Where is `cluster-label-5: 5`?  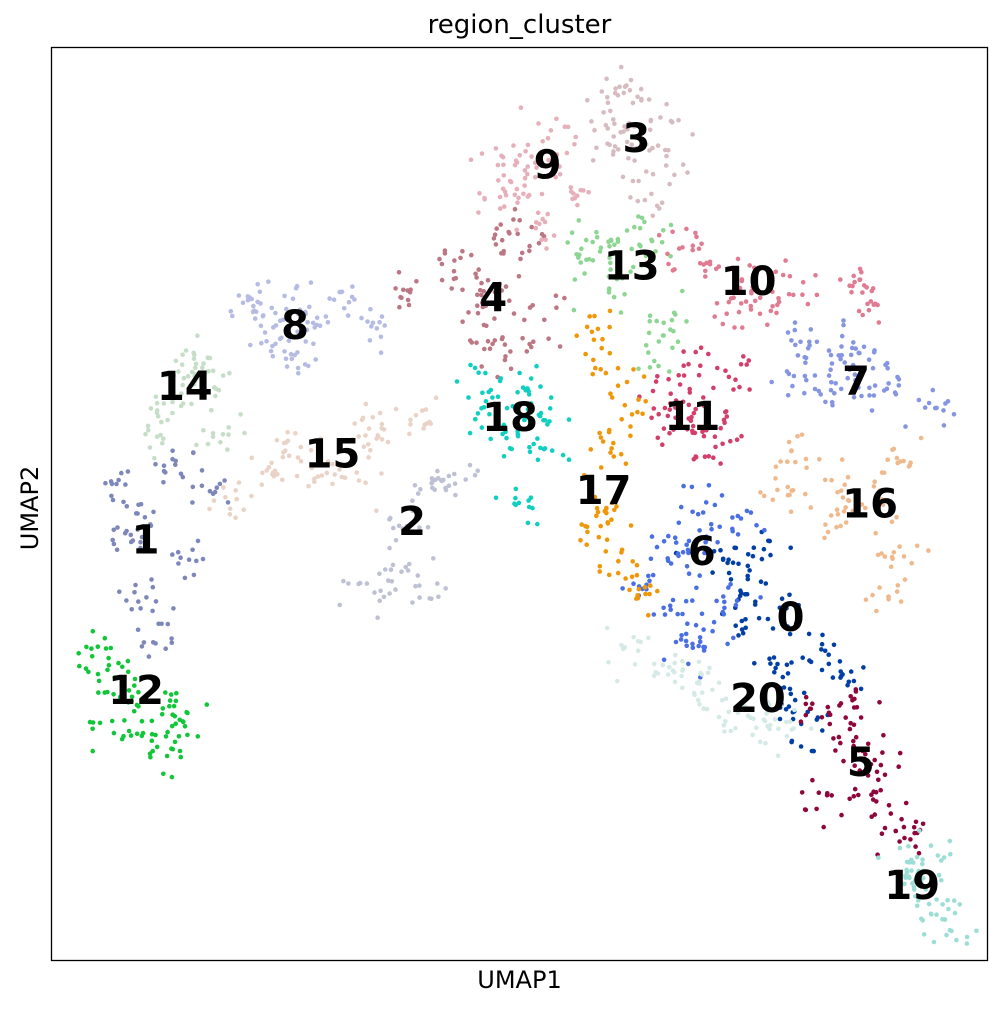
cluster-label-5: 5 is located at coordinates (861, 763).